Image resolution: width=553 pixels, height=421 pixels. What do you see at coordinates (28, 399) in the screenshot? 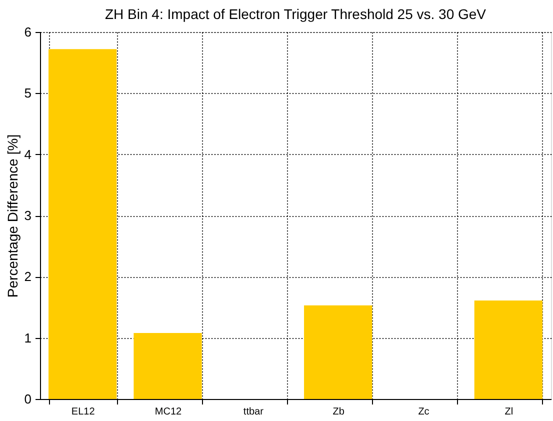
I see `y-tick-label: 0` at bounding box center [28, 399].